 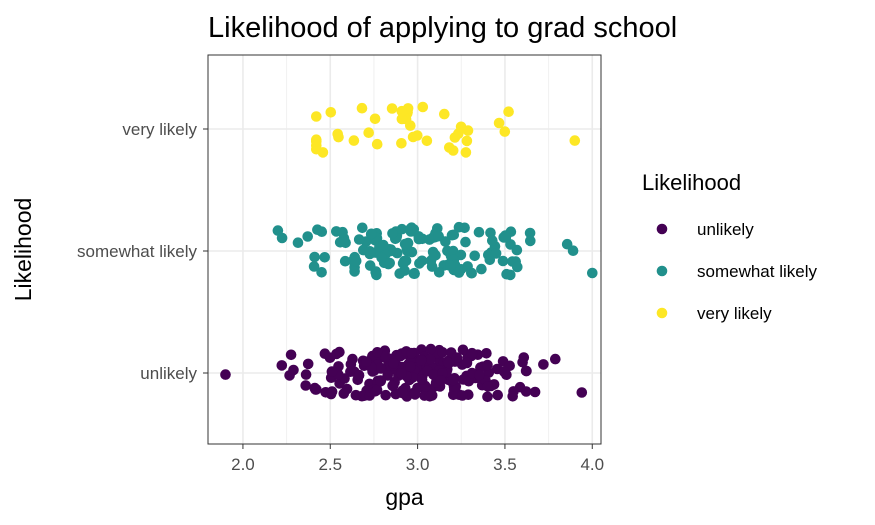 I want to click on y-tick-label: unlikely, so click(x=168, y=373).